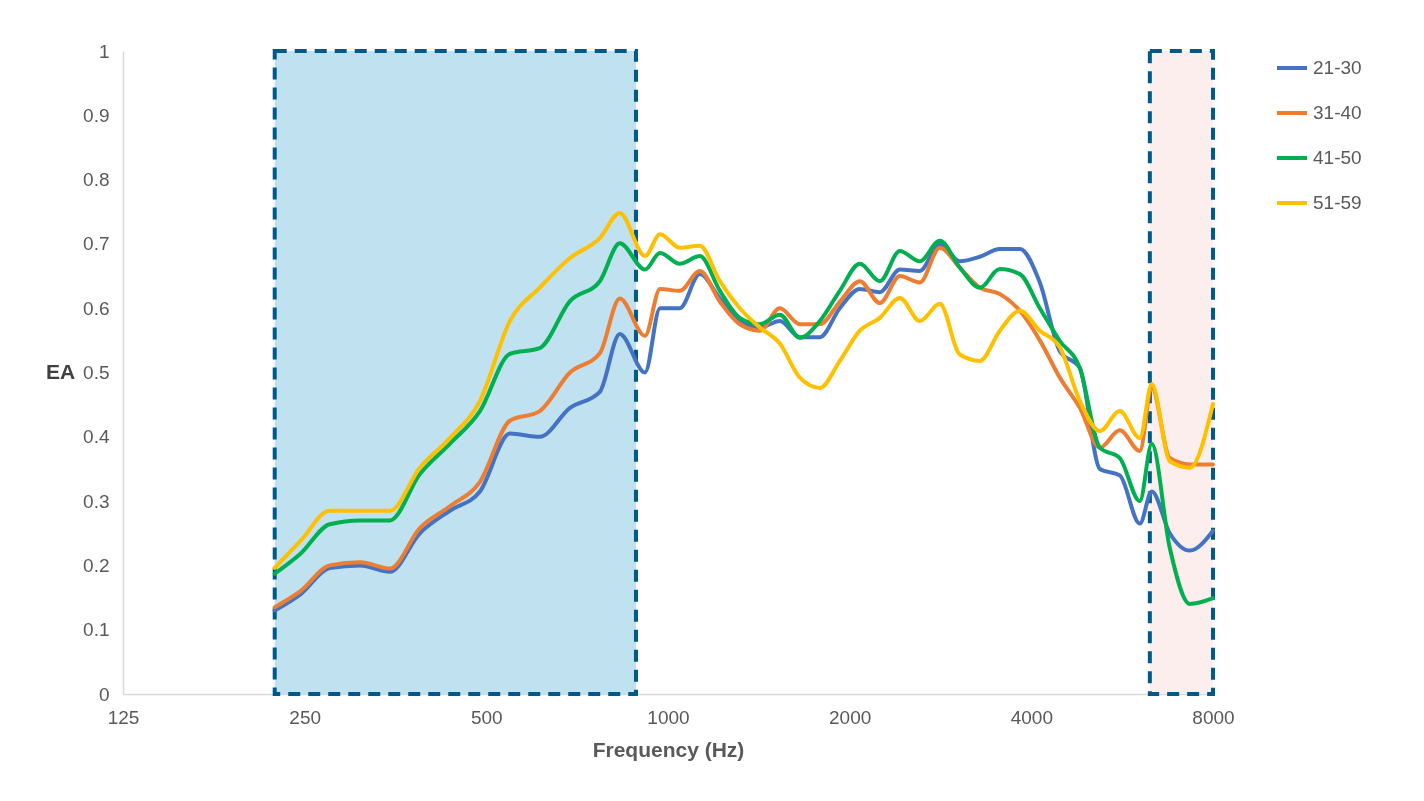  I want to click on x-tick-label: 125, so click(123, 717).